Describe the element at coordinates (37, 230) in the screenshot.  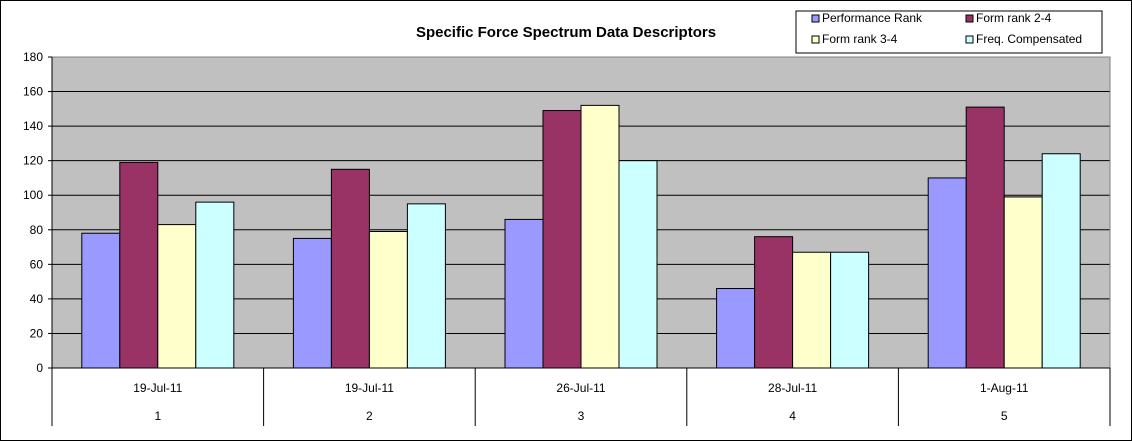
I see `y-tick-label: 80` at that location.